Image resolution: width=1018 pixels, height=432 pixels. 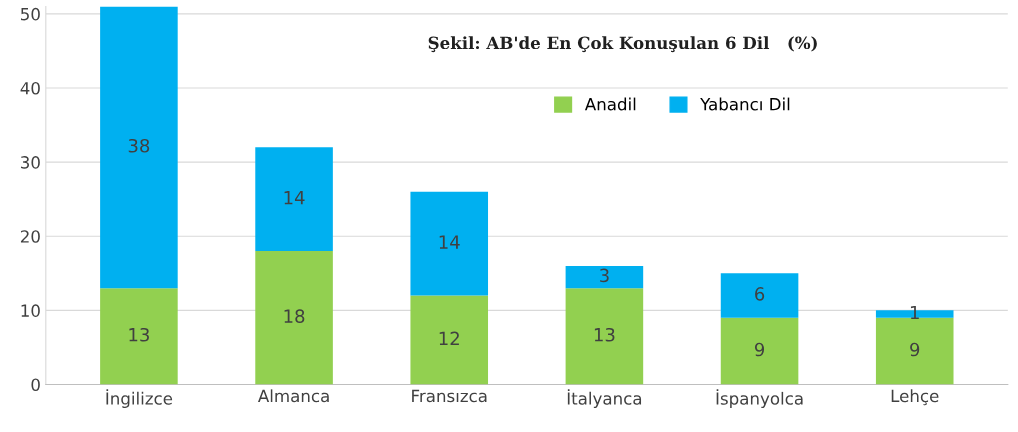 What do you see at coordinates (30, 162) in the screenshot?
I see `y-tick-label: 30` at bounding box center [30, 162].